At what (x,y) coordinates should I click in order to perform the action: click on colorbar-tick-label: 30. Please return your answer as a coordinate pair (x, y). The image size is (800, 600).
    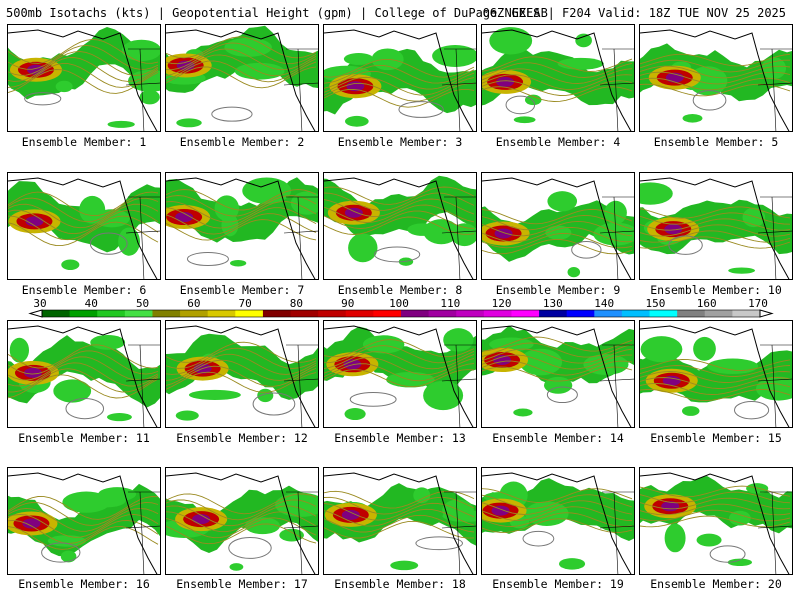
    Looking at the image, I should click on (39, 303).